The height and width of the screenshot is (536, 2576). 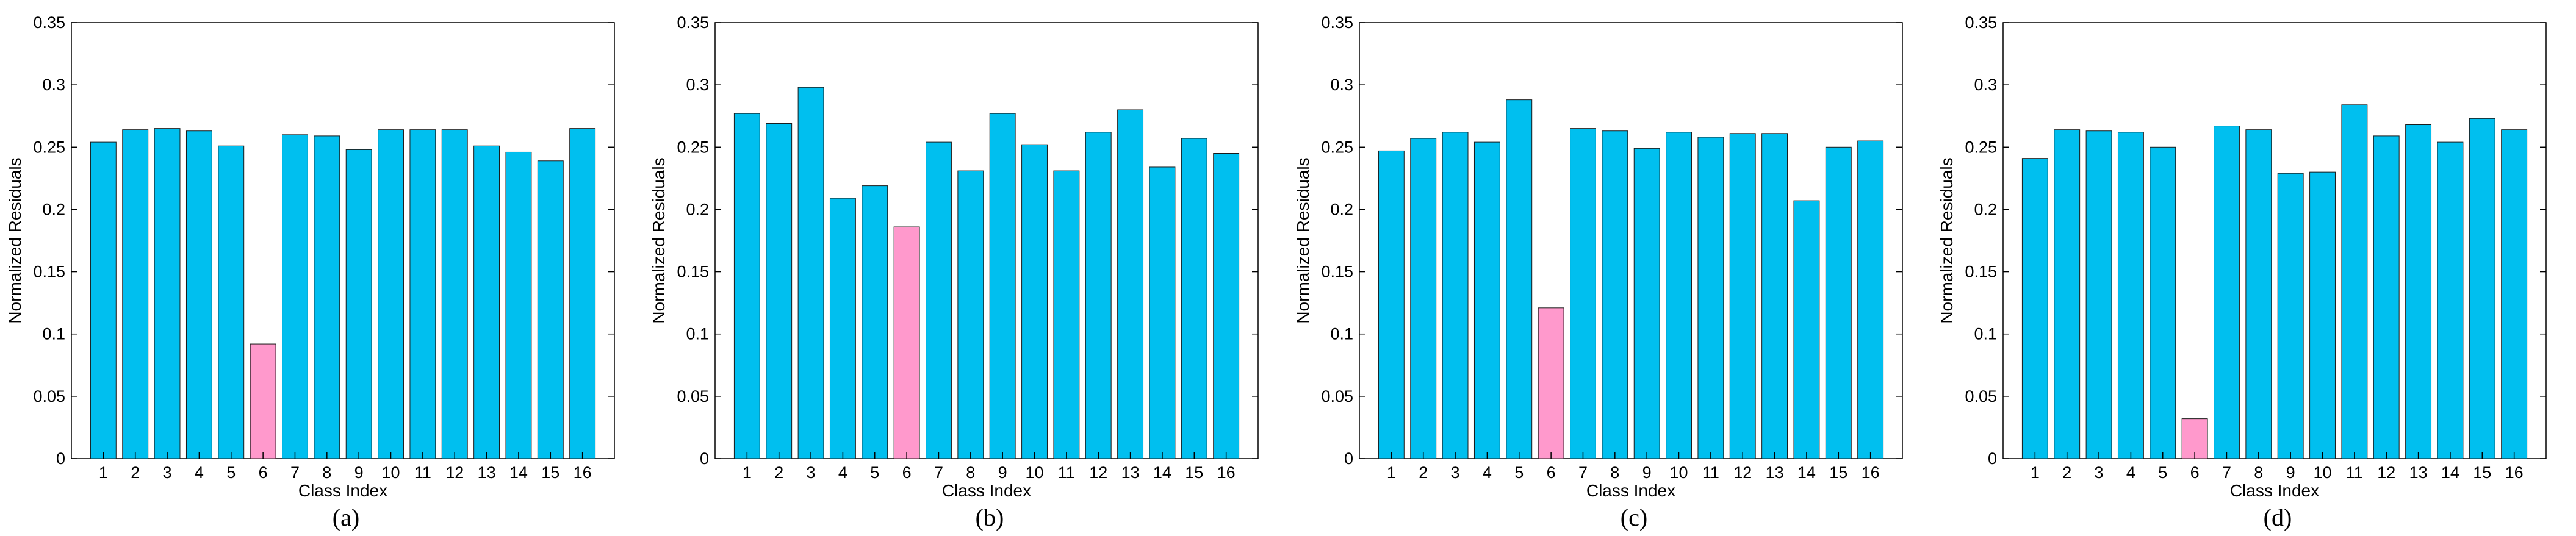 What do you see at coordinates (990, 517) in the screenshot?
I see `panel-caption: (b)` at bounding box center [990, 517].